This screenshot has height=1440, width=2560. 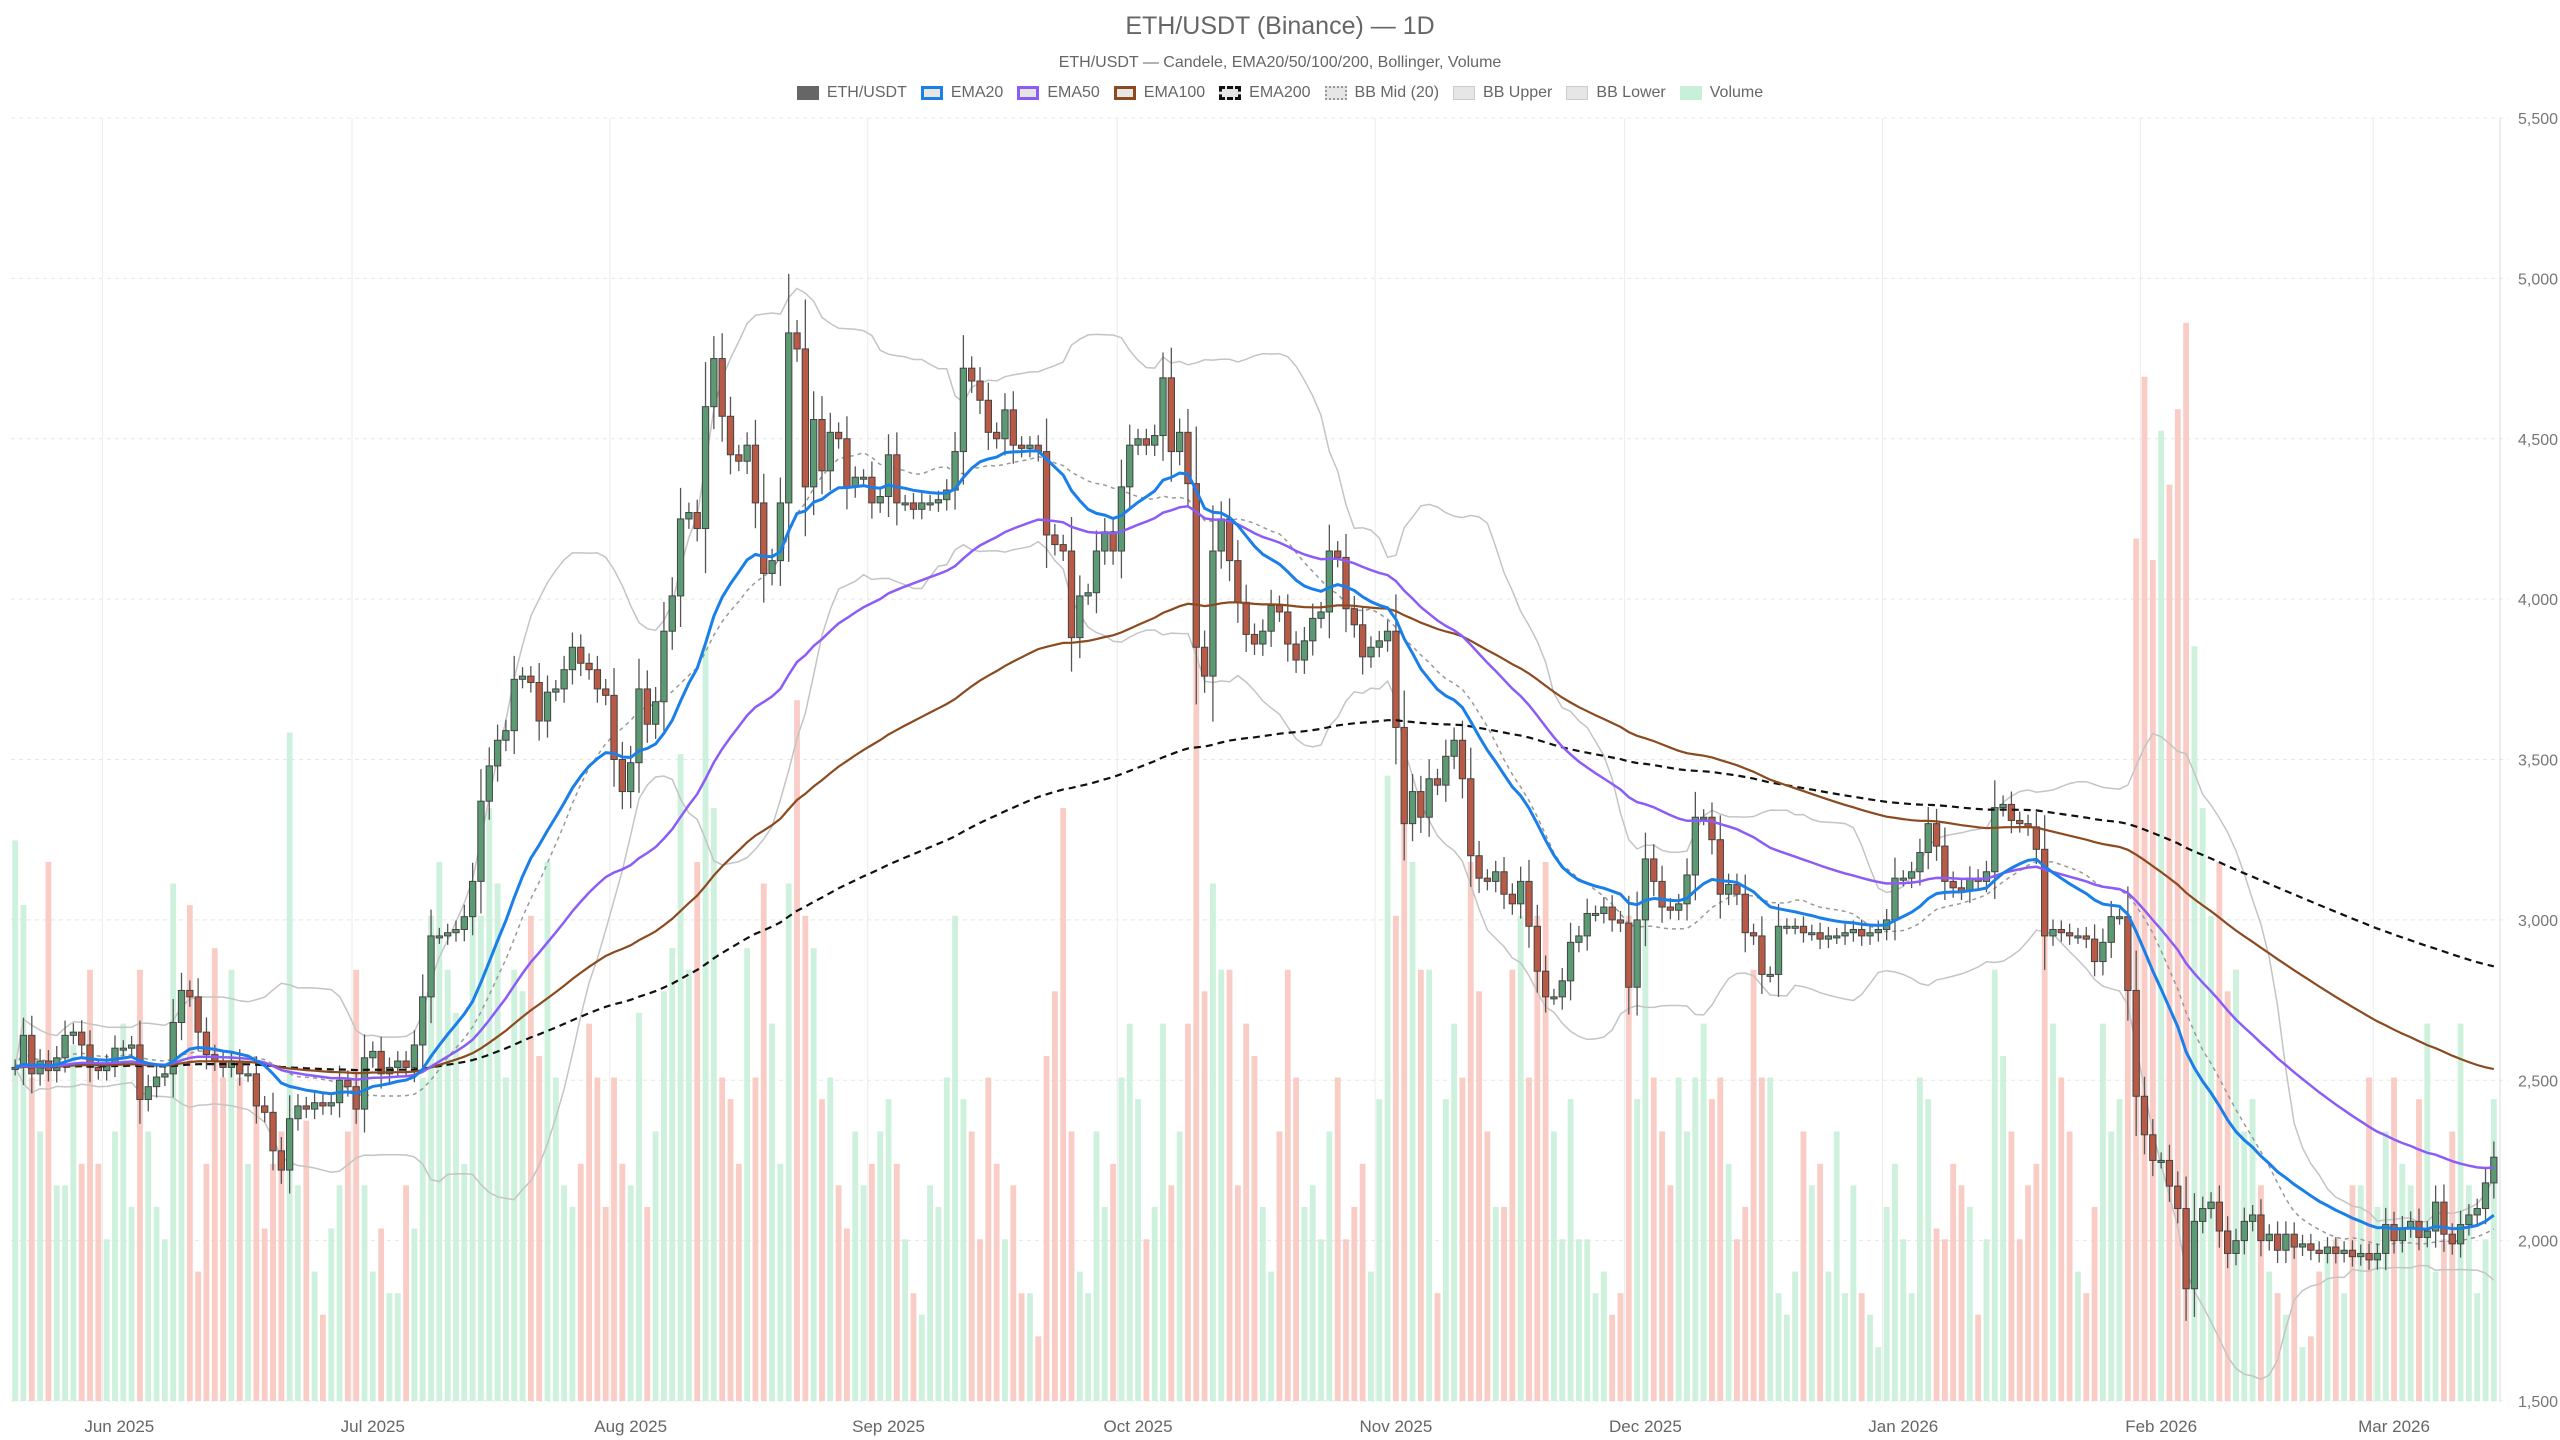 What do you see at coordinates (1159, 93) in the screenshot?
I see `legend-item: EMA100` at bounding box center [1159, 93].